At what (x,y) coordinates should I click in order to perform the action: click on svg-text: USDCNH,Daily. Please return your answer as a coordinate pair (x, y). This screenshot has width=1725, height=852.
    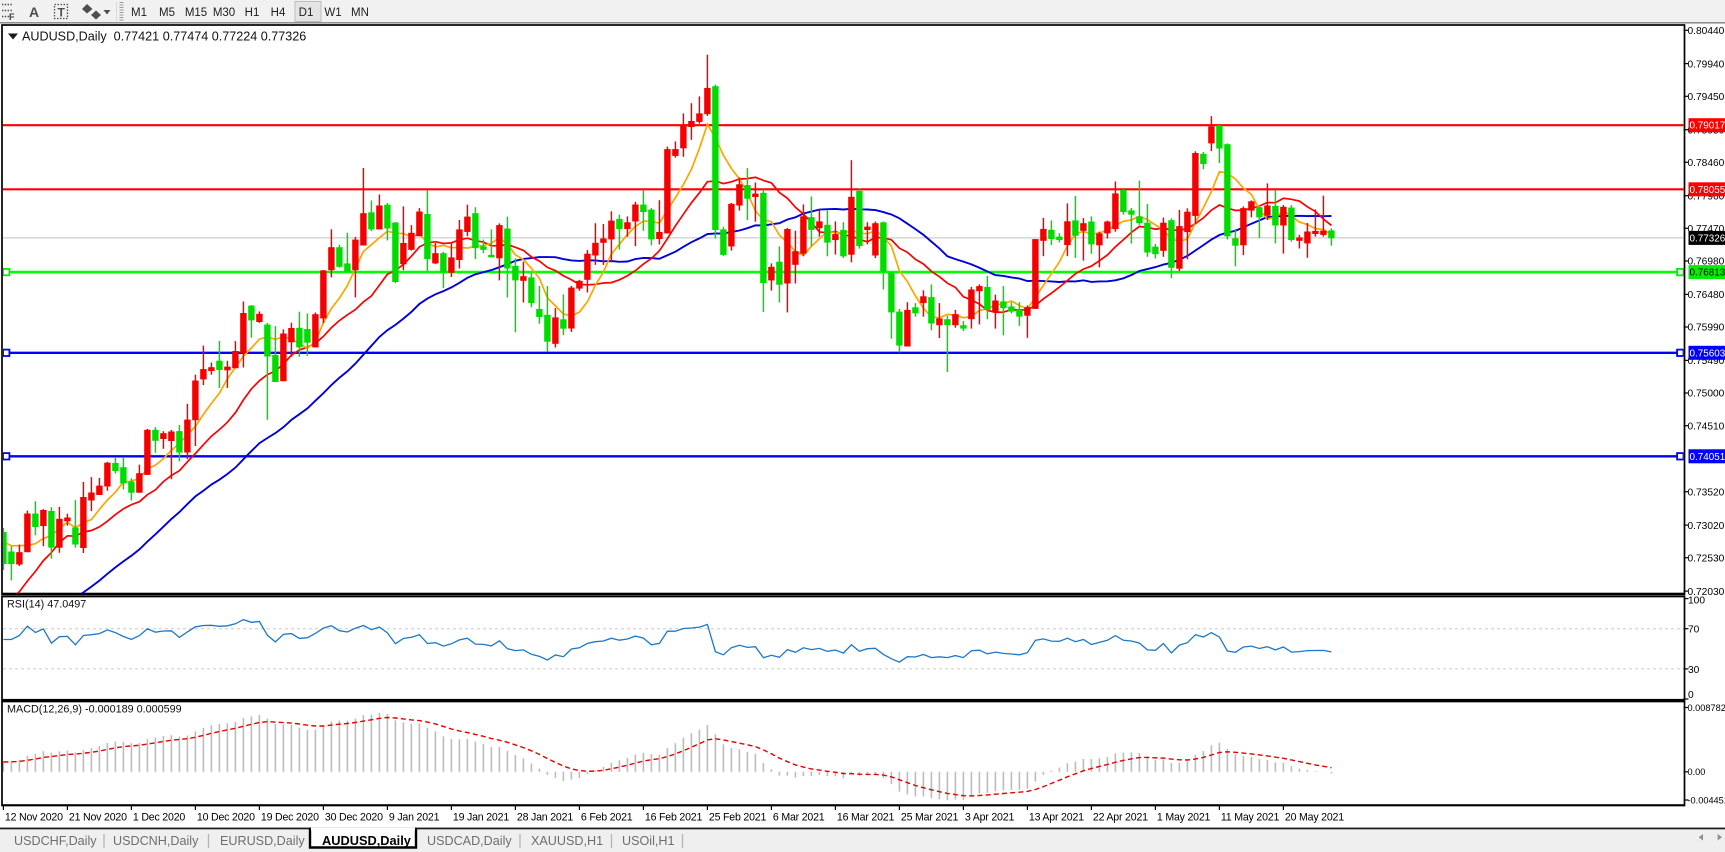
    Looking at the image, I should click on (156, 841).